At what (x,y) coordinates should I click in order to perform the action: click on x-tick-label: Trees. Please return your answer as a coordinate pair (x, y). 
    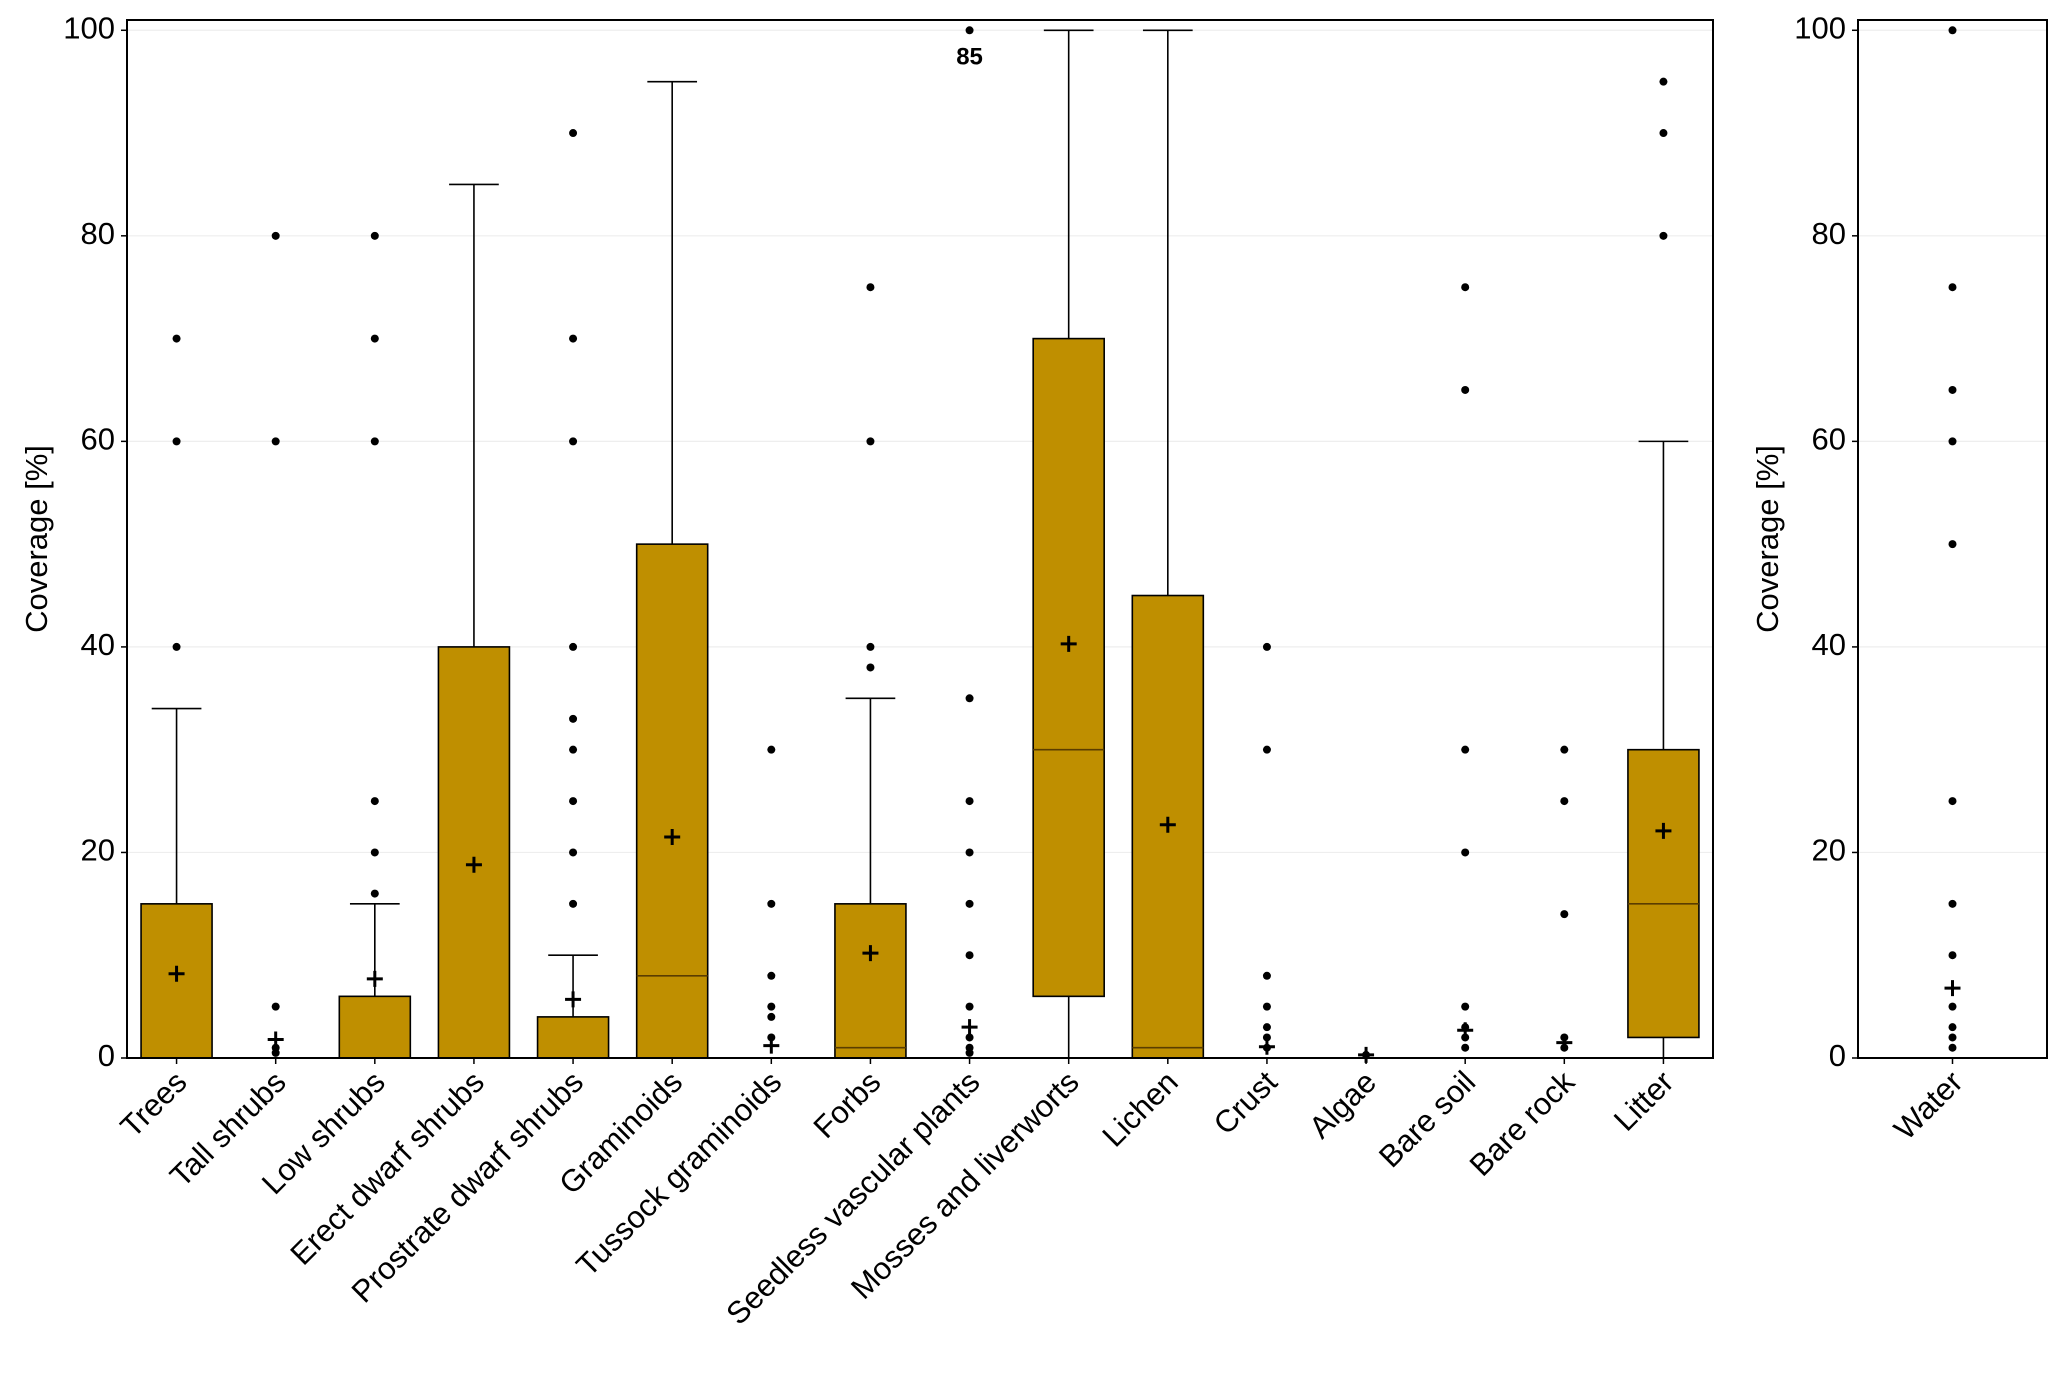
    Looking at the image, I should click on (154, 1104).